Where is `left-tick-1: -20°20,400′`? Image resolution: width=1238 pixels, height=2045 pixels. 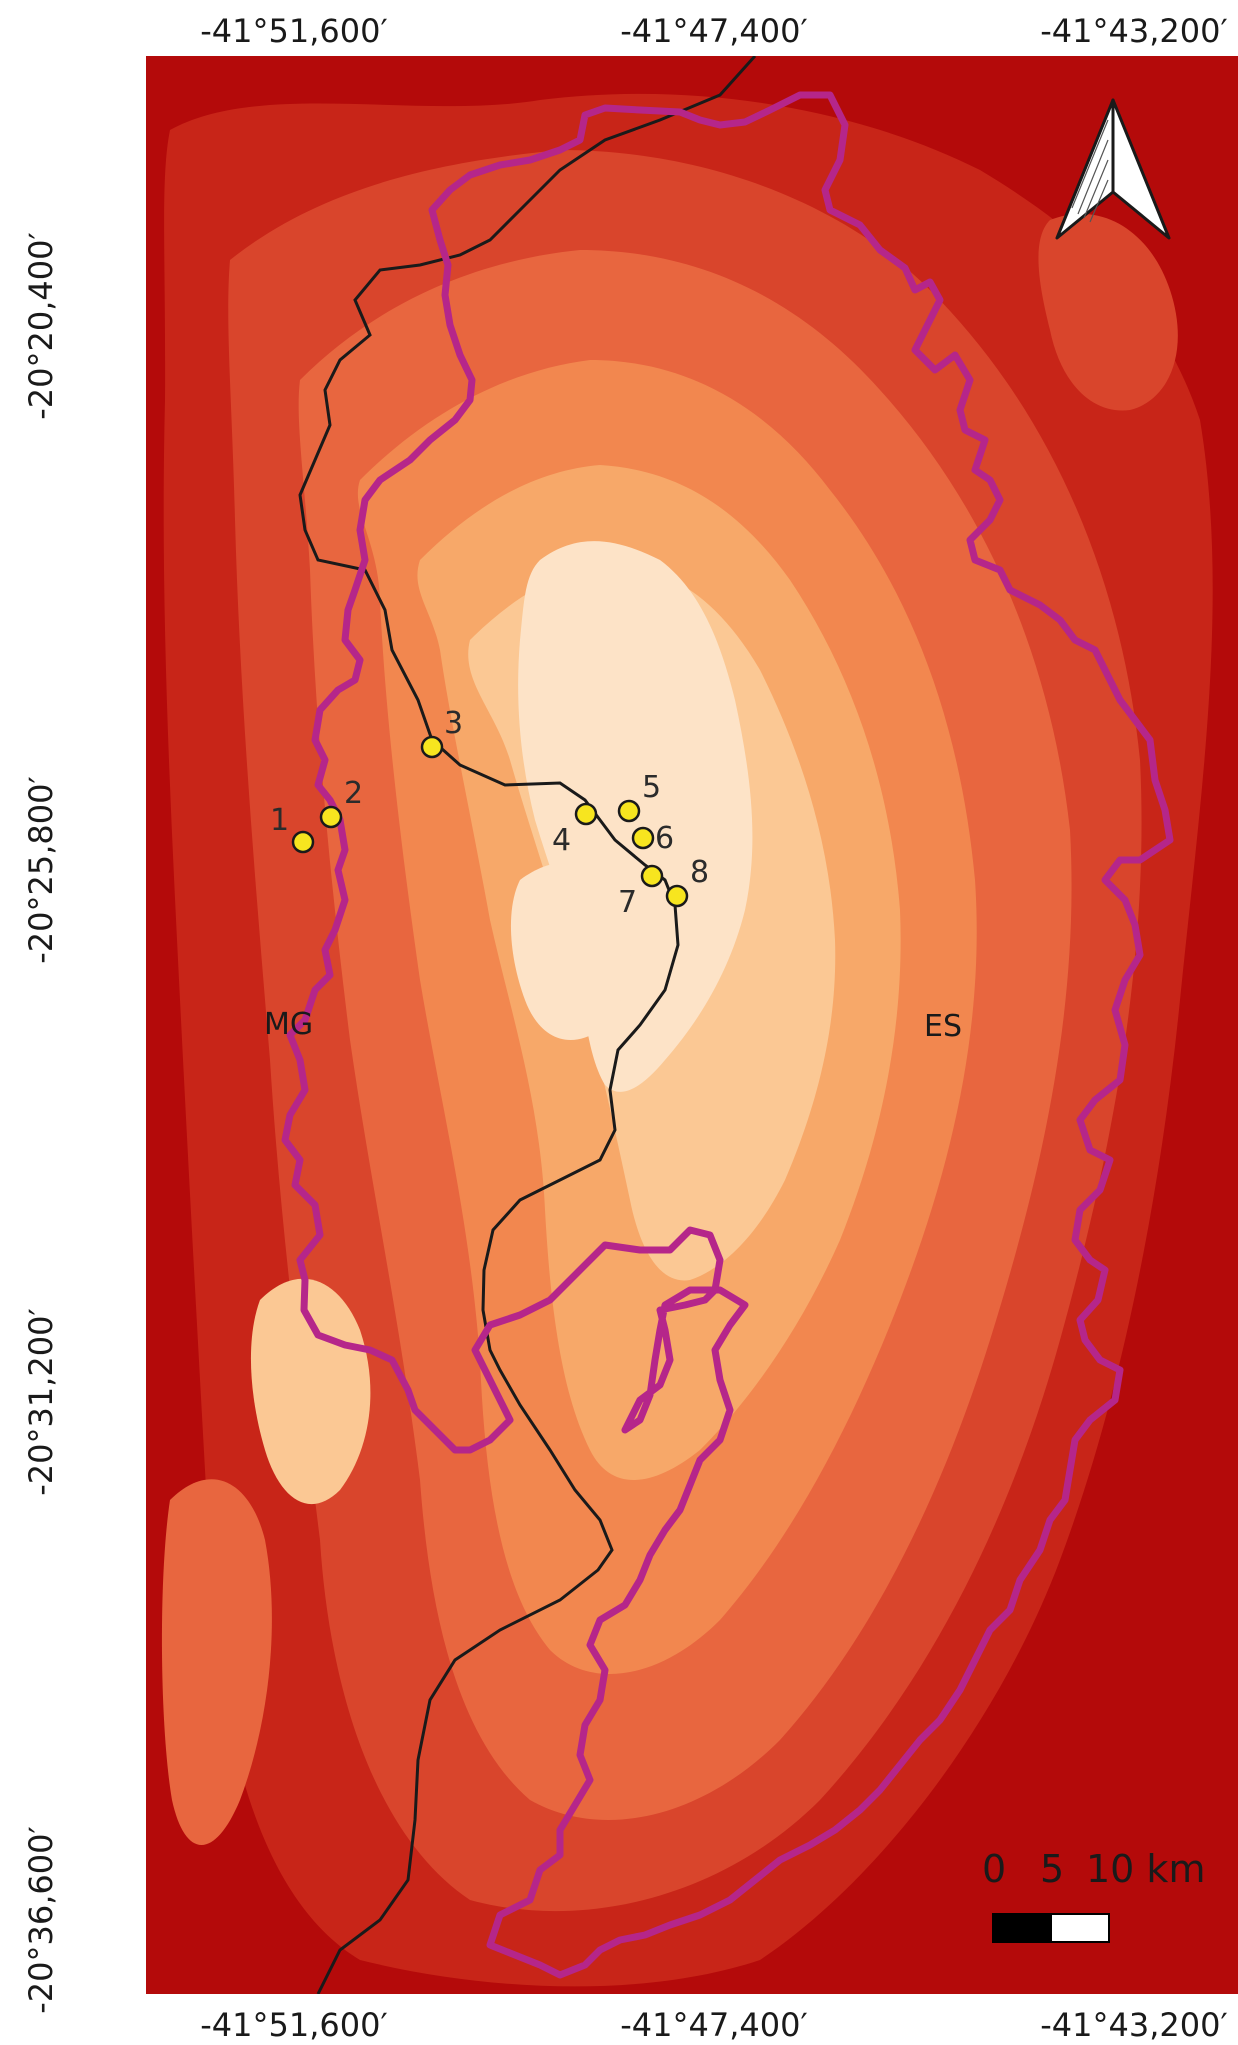
left-tick-1: -20°20,400′ is located at coordinates (41, 326).